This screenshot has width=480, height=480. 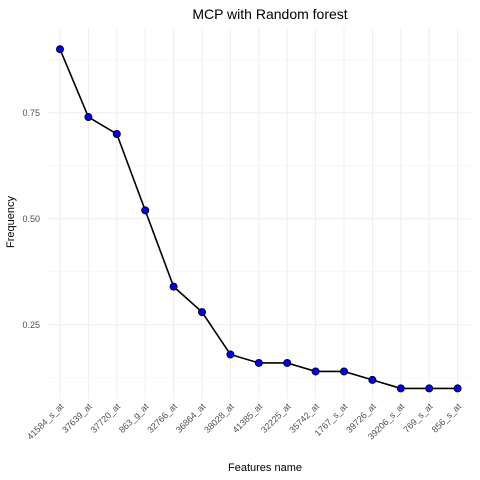 What do you see at coordinates (418, 418) in the screenshot?
I see `x-tick-label: 769_s_at` at bounding box center [418, 418].